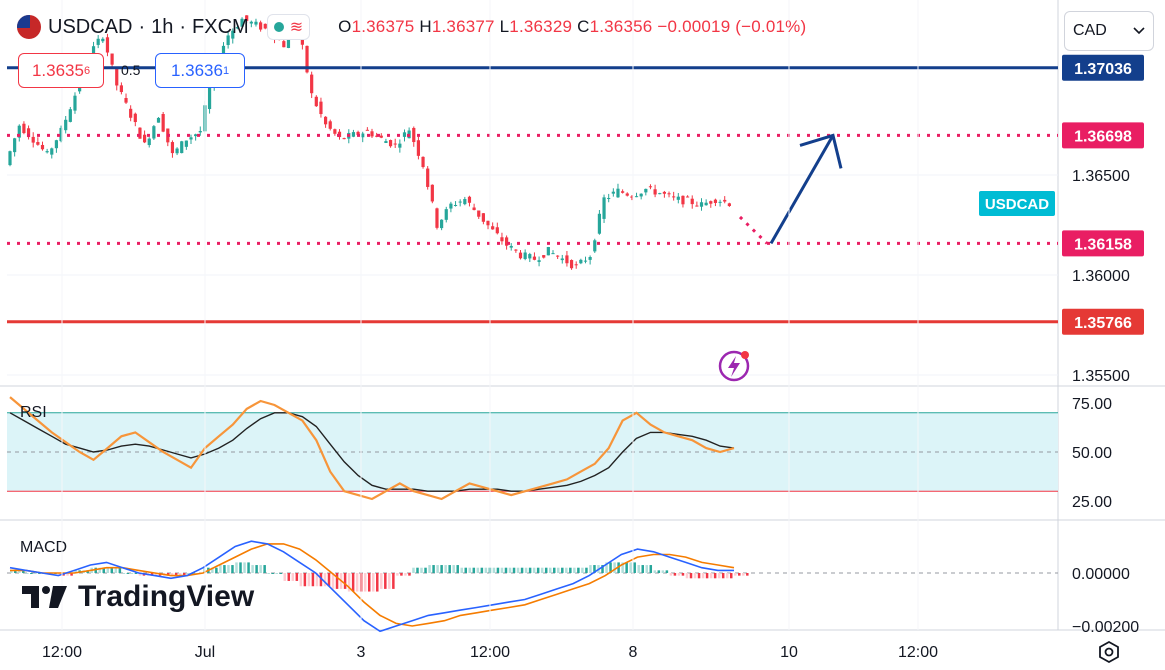 The height and width of the screenshot is (670, 1165). I want to click on currency-select: CAD, so click(1109, 31).